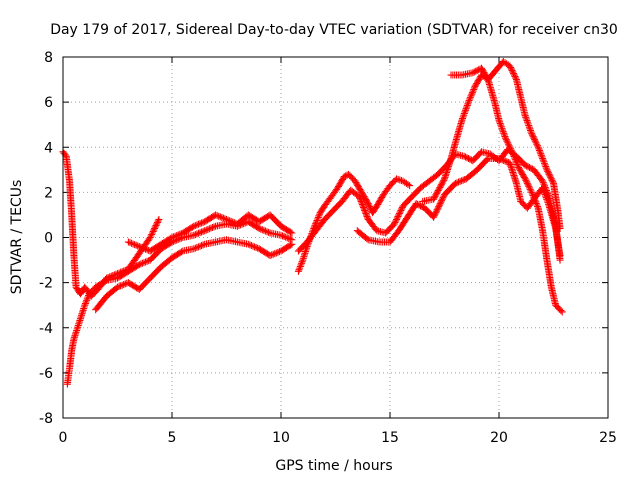 The height and width of the screenshot is (480, 640). What do you see at coordinates (492, 193) in the screenshot?
I see `series-track-h` at bounding box center [492, 193].